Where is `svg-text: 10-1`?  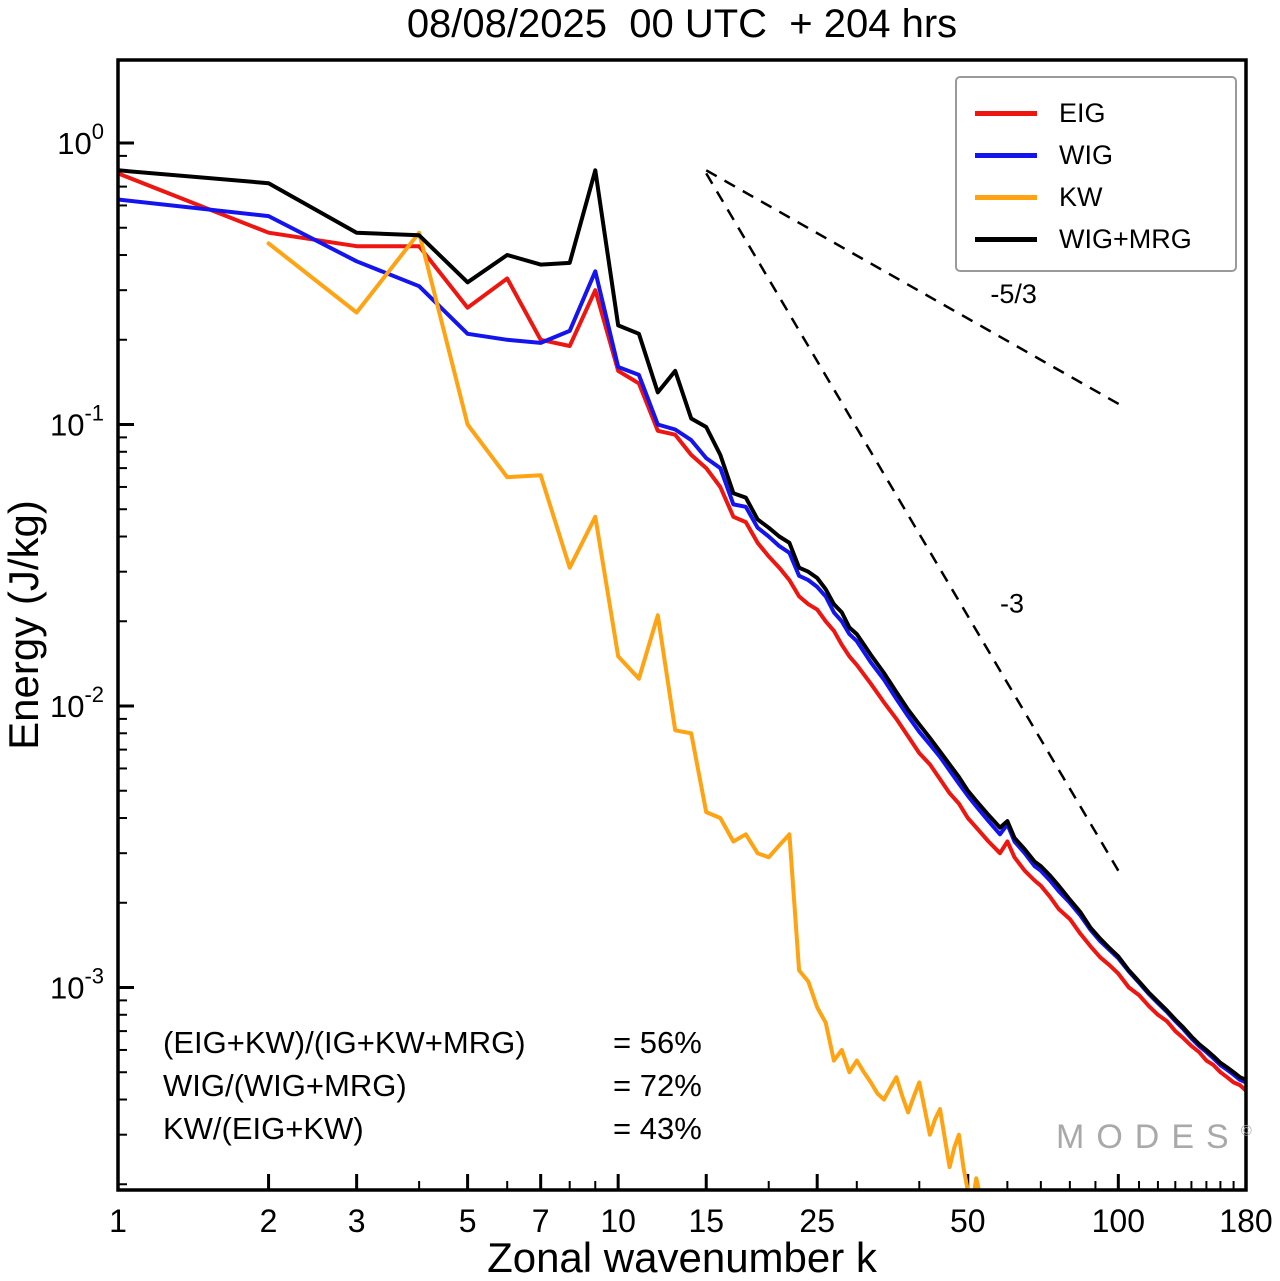
svg-text: 10-1 is located at coordinates (77, 422).